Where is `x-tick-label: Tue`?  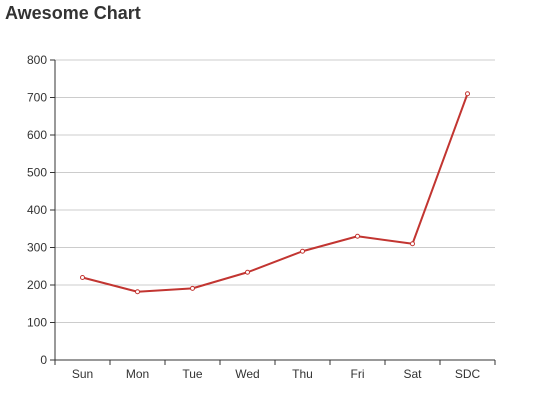
x-tick-label: Tue is located at coordinates (192, 374).